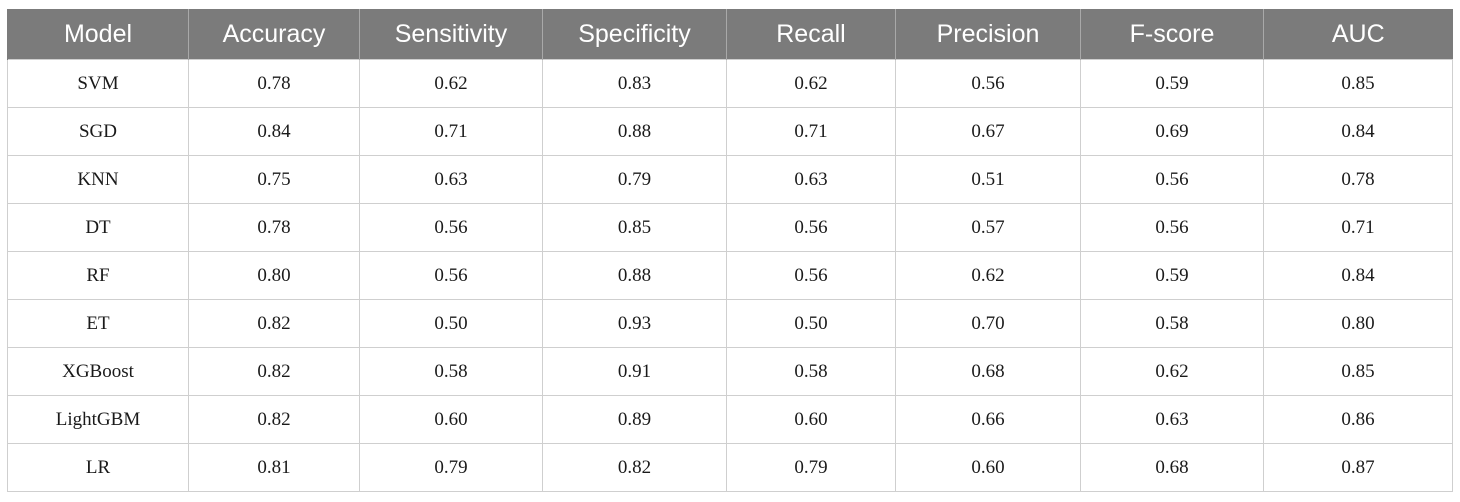  What do you see at coordinates (811, 179) in the screenshot?
I see `cell-recall: 0.63` at bounding box center [811, 179].